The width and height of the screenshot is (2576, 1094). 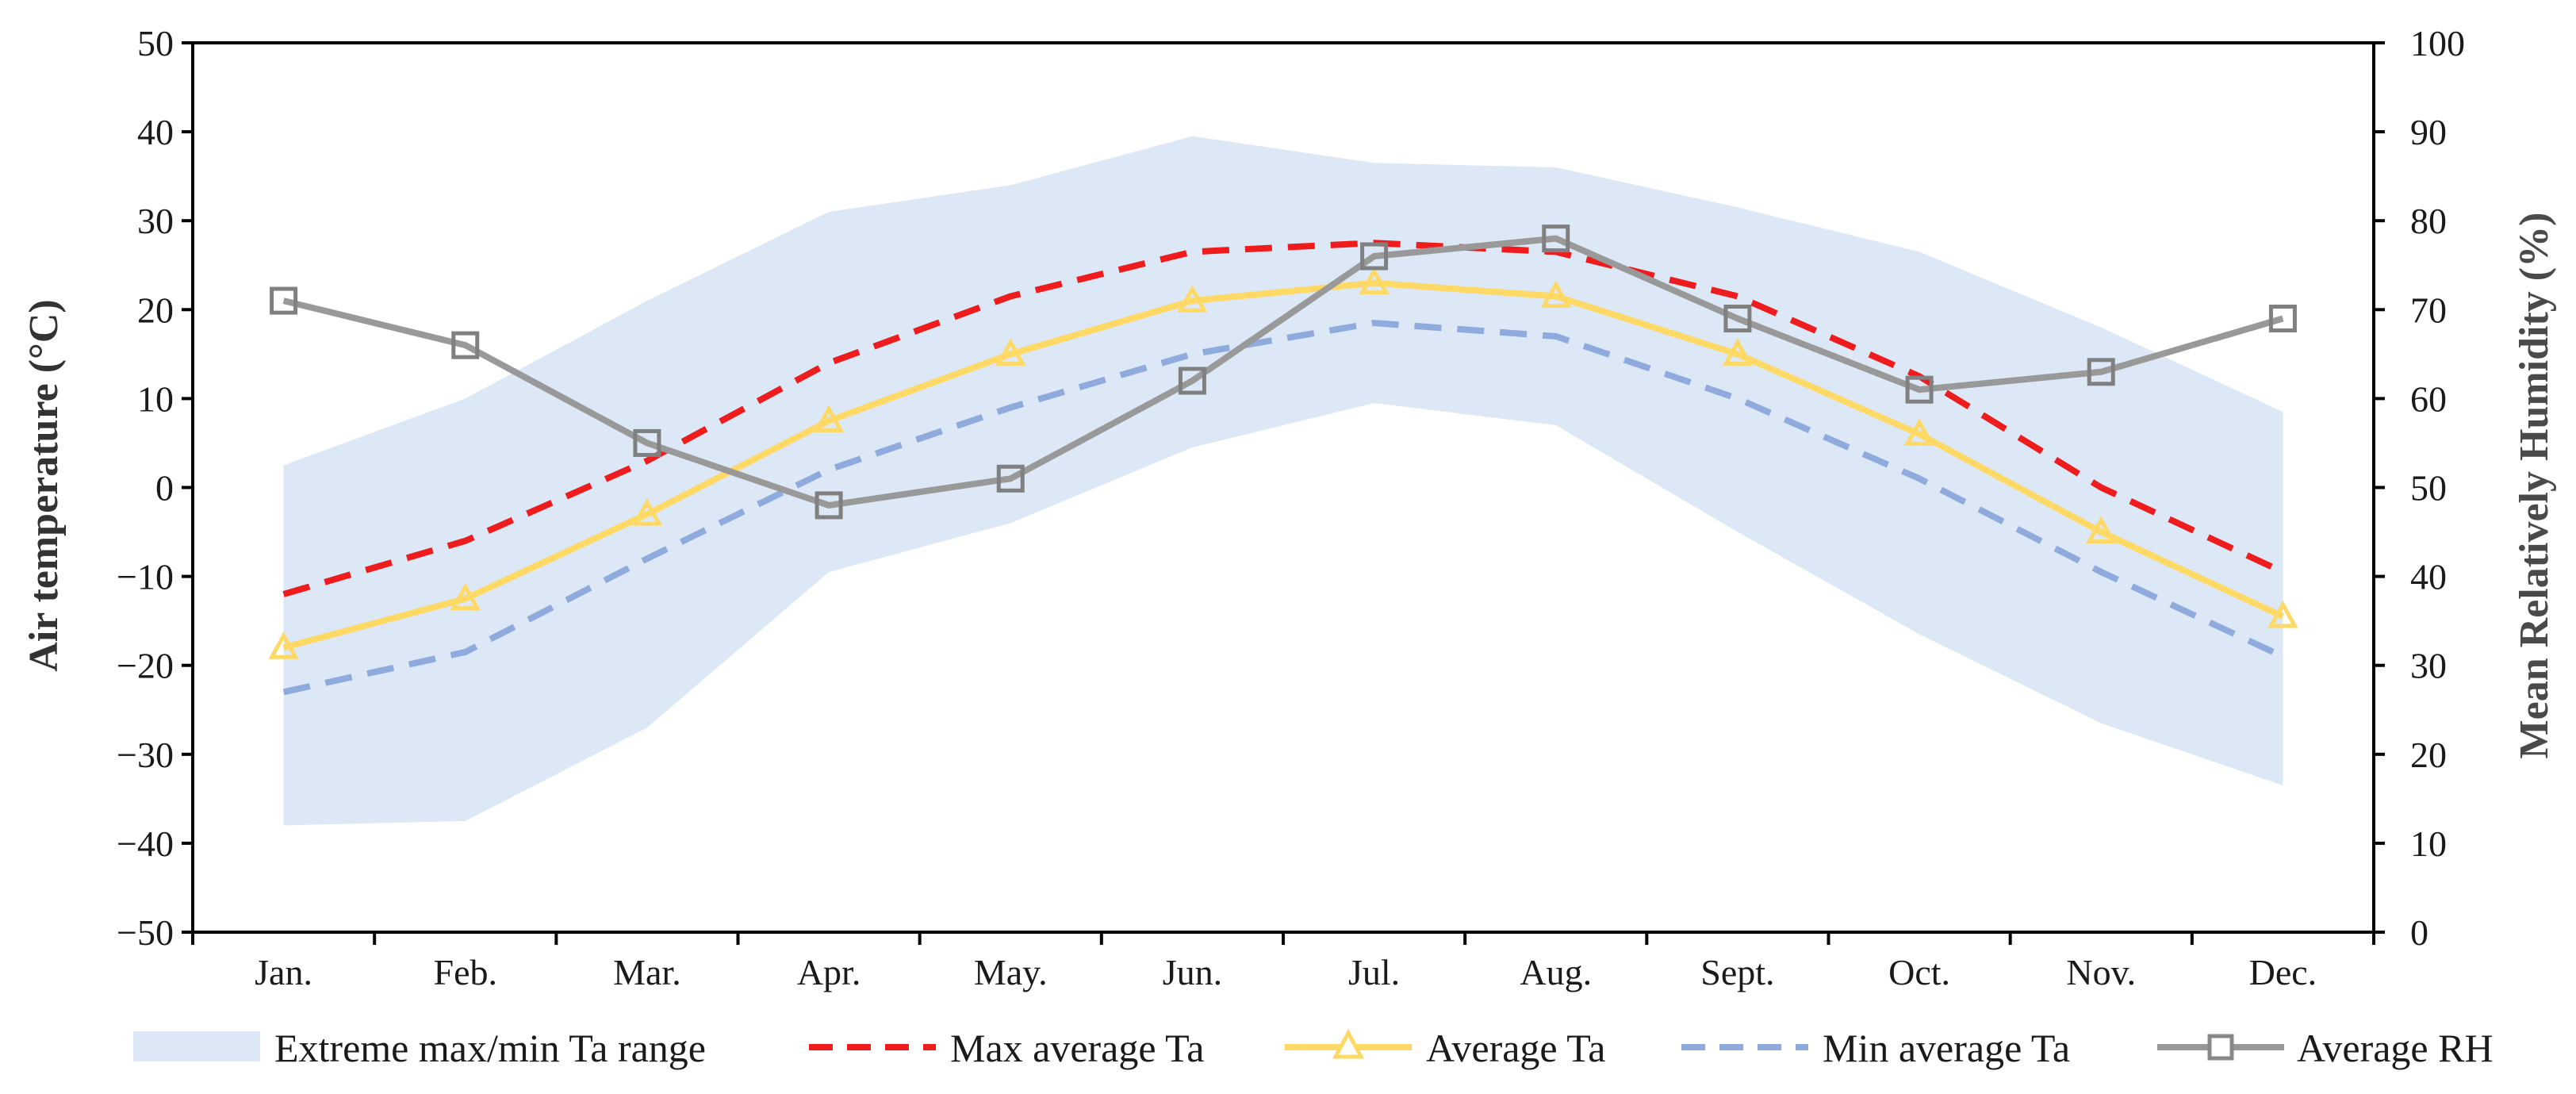 I want to click on y-tick-label-left: 50, so click(x=155, y=43).